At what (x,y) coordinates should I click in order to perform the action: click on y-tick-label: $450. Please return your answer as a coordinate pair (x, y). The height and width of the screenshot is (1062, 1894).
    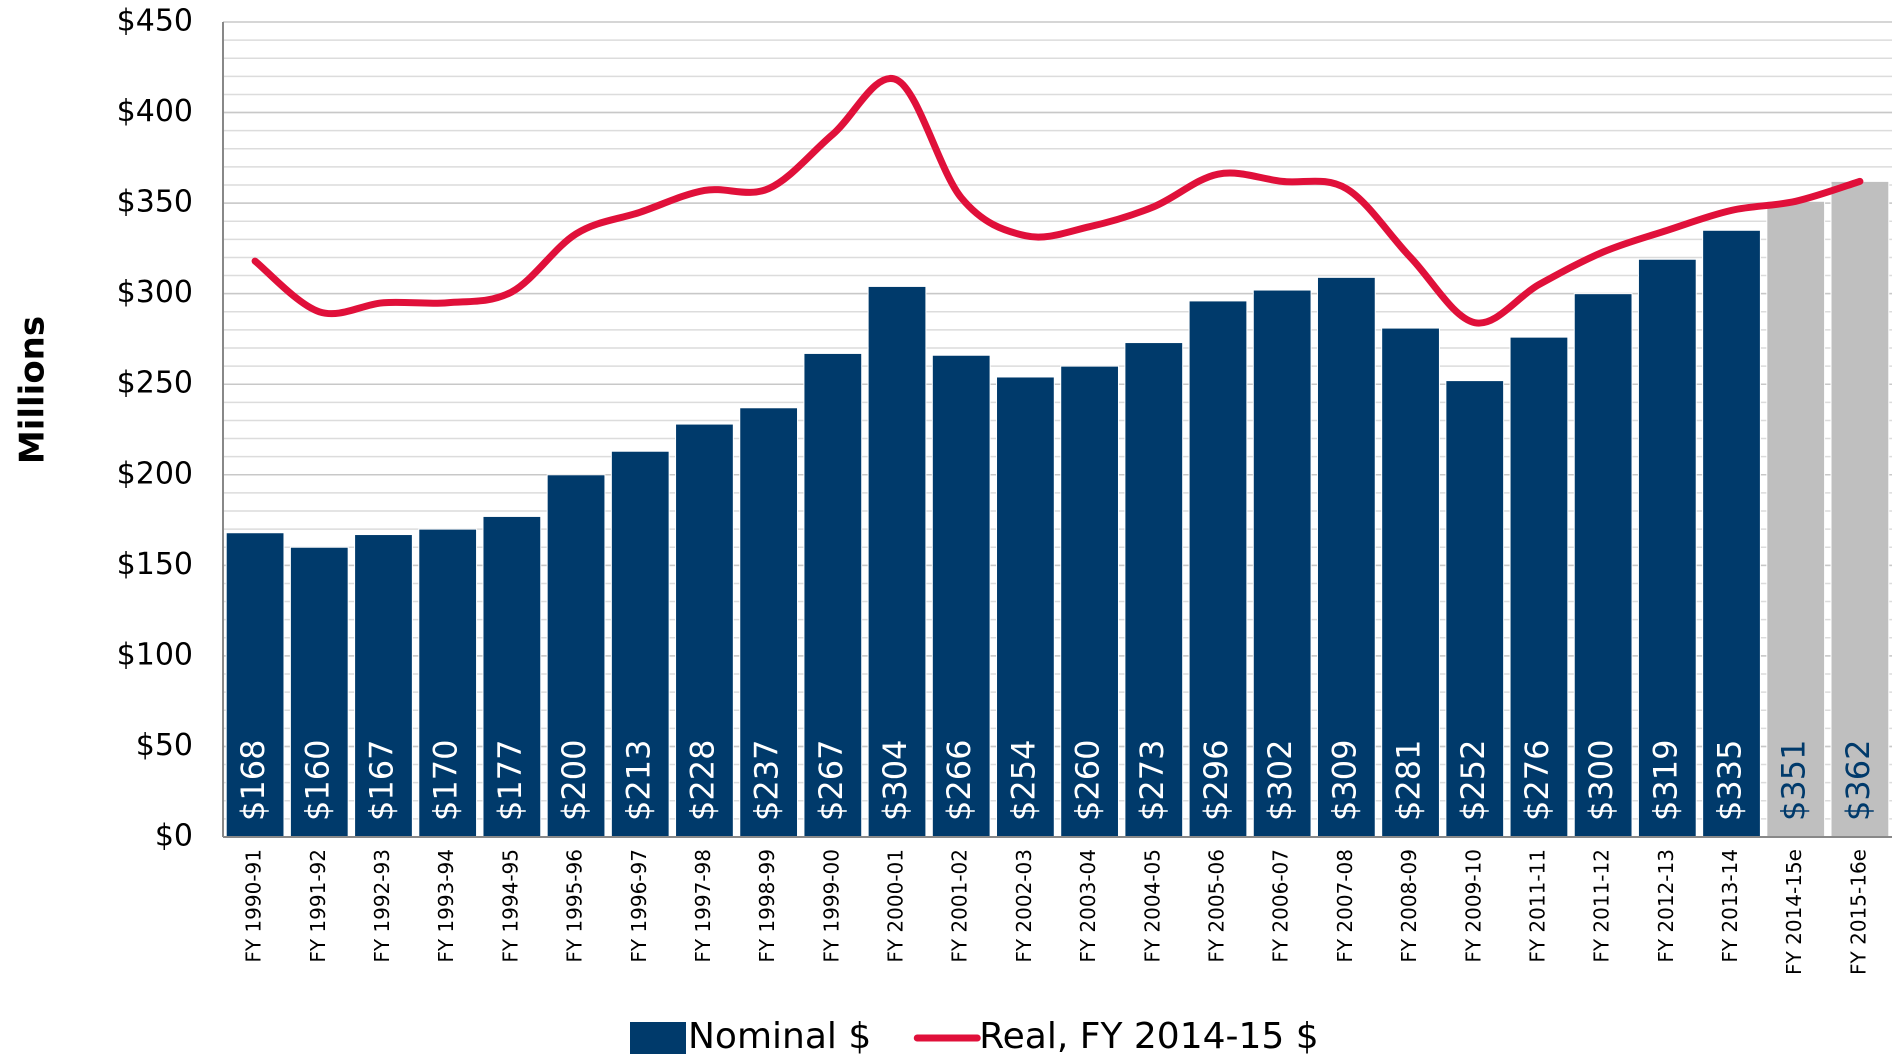
    Looking at the image, I should click on (155, 21).